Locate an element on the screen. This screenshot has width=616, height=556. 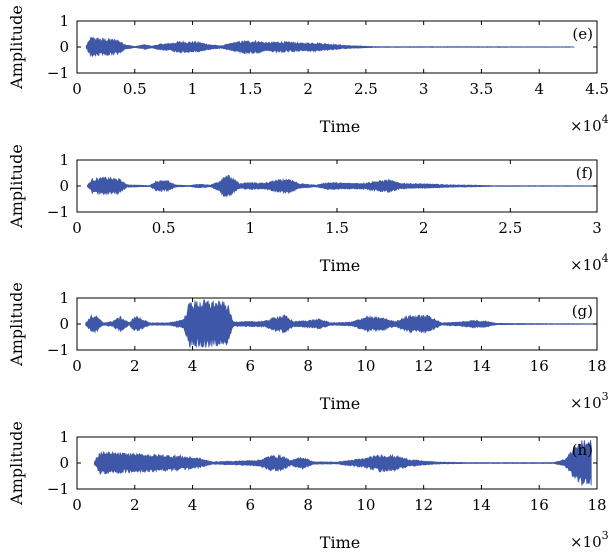
panel-label: (g) is located at coordinates (582, 311).